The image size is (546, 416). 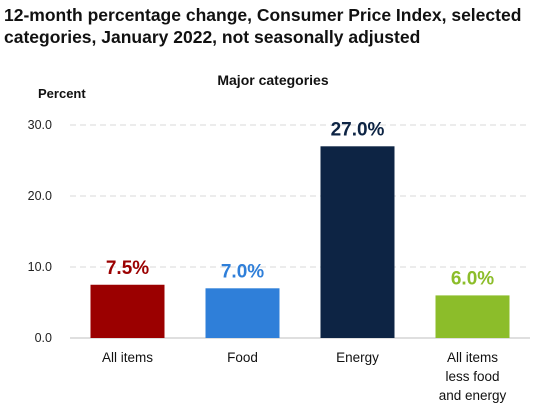 I want to click on data-label: 6.0%, so click(x=472, y=278).